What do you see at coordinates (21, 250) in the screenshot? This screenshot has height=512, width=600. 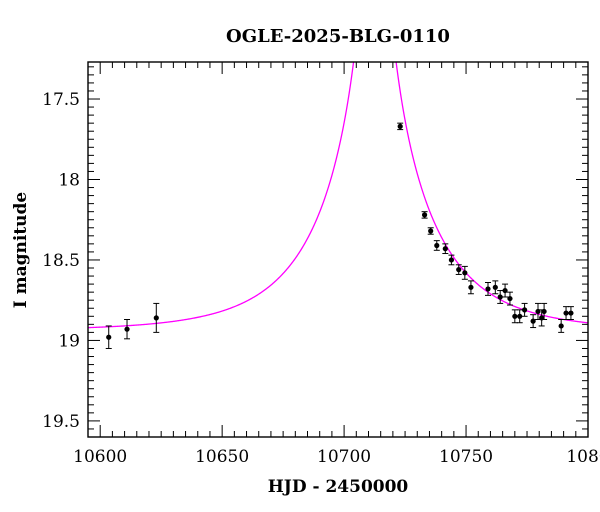 I see `y-axis-label: I magnitude` at bounding box center [21, 250].